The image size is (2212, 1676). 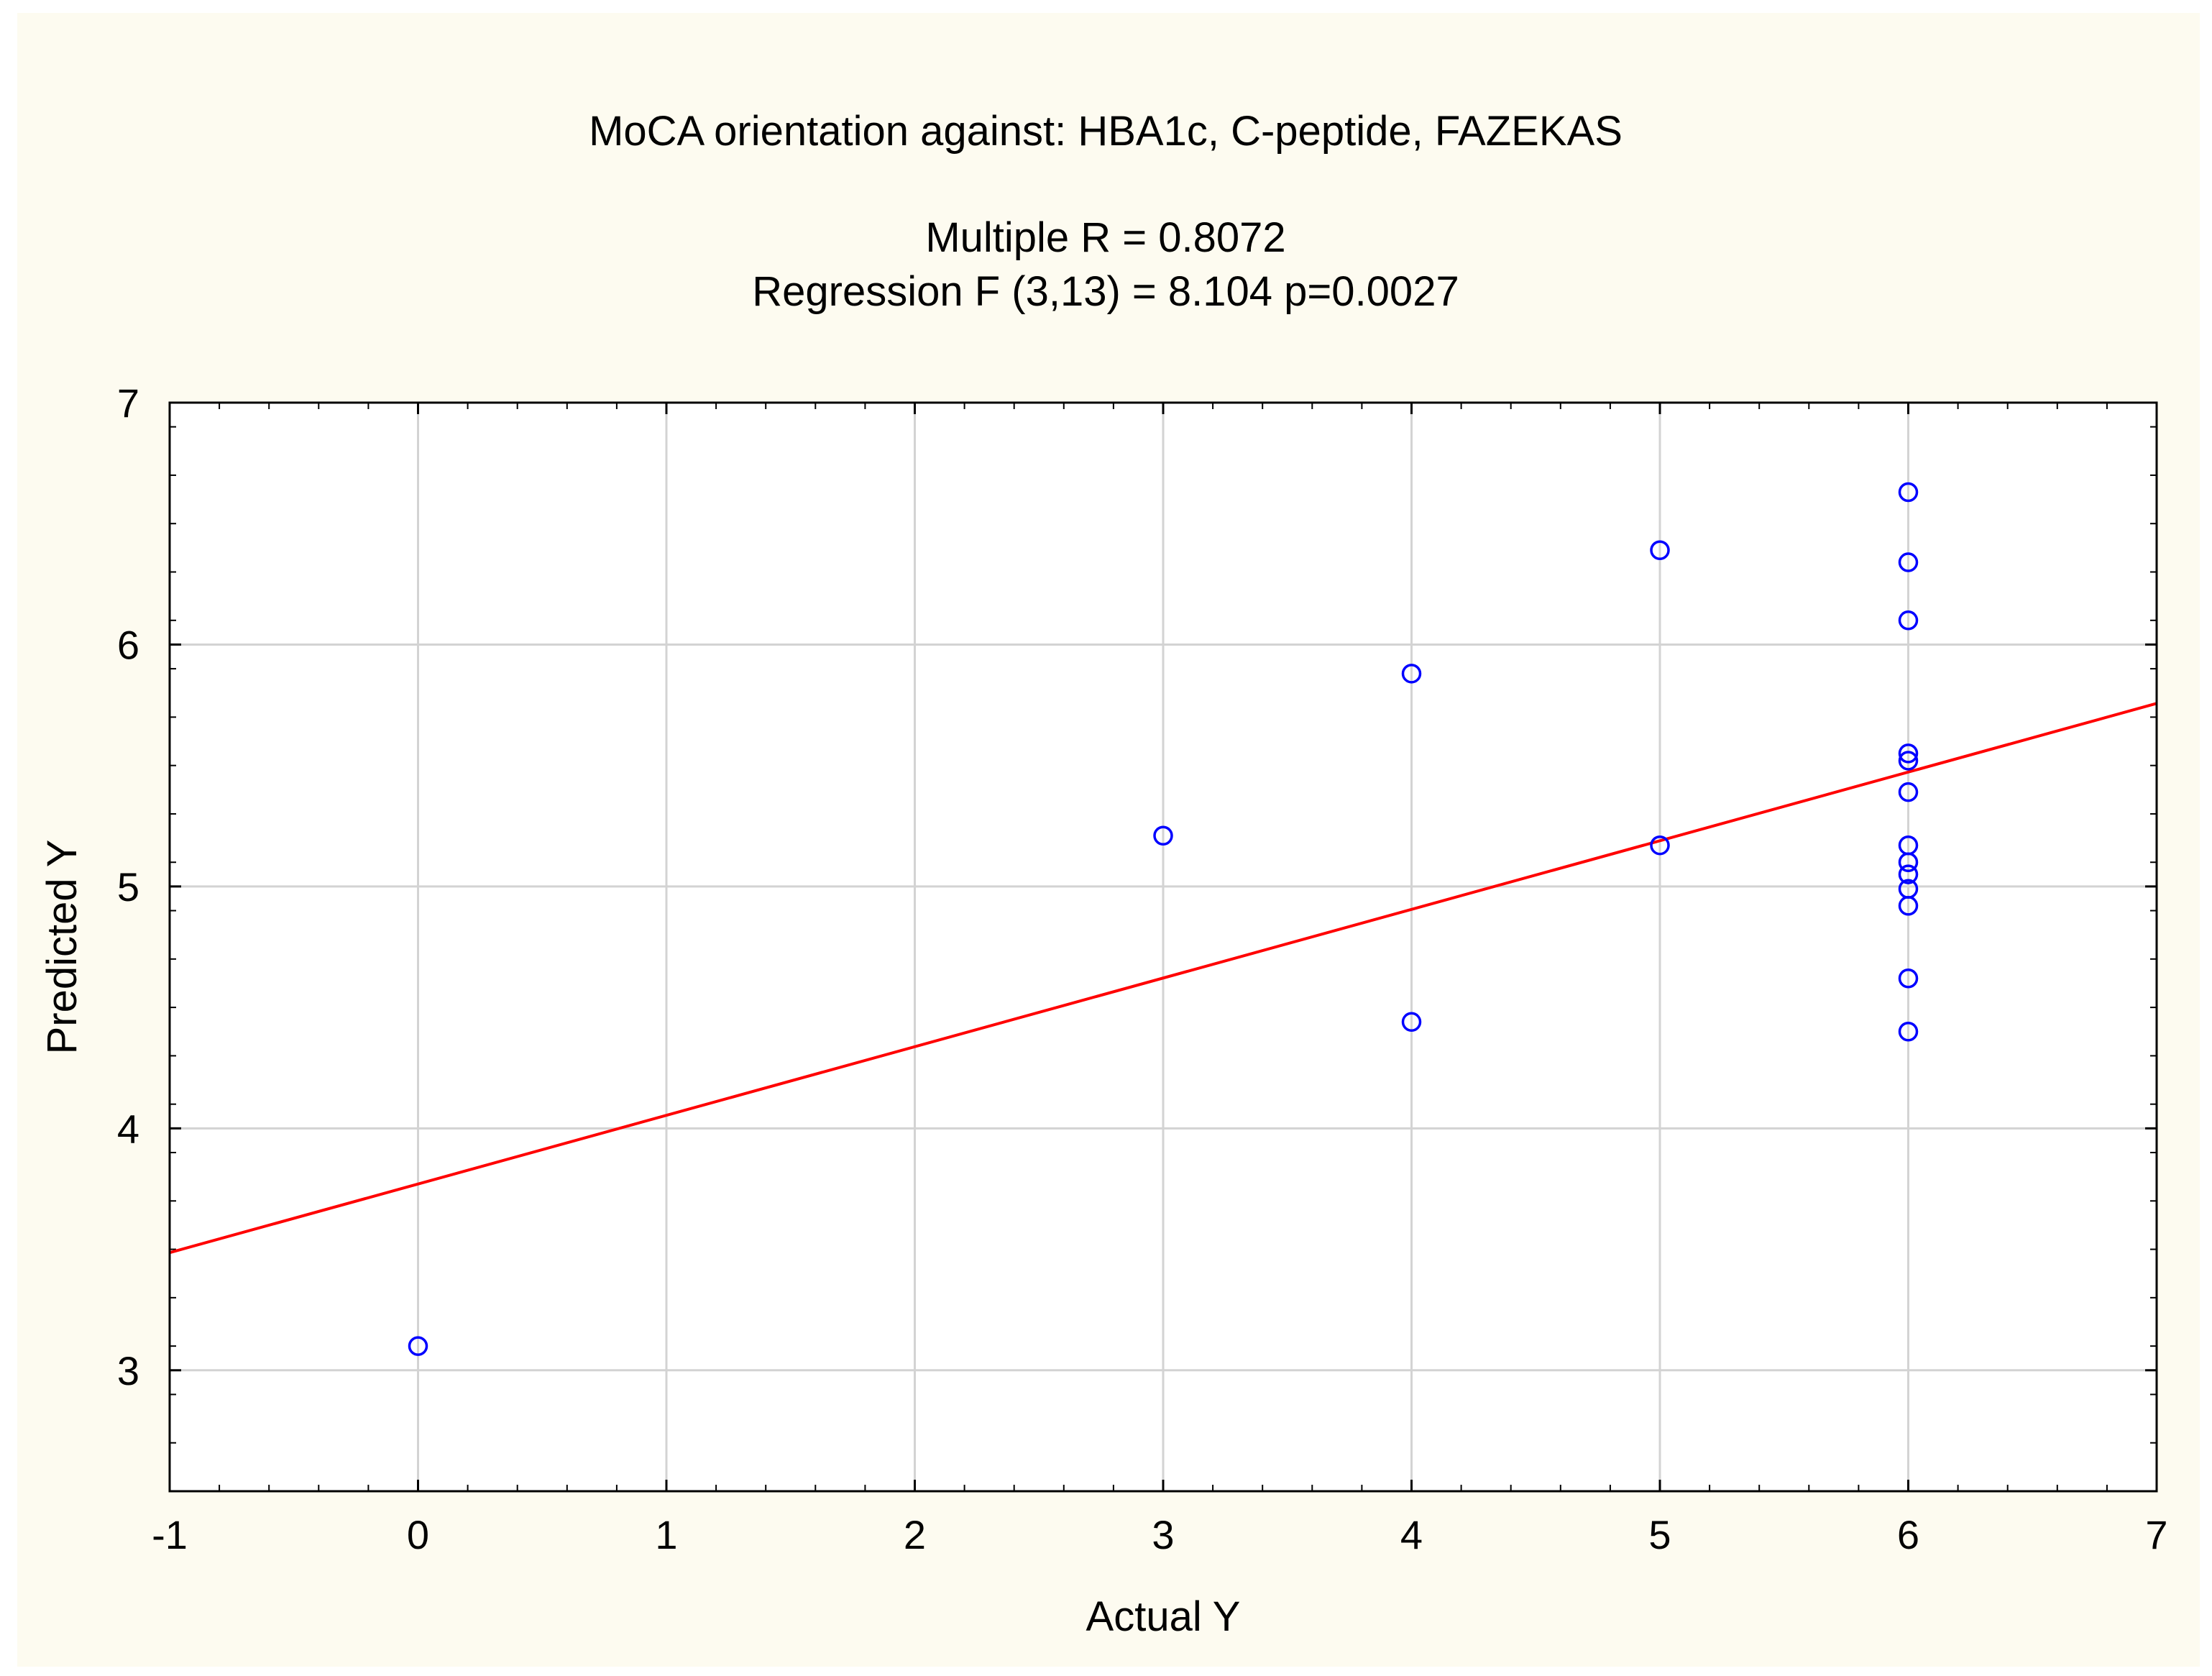 What do you see at coordinates (418, 1534) in the screenshot?
I see `x-tick-label: 0` at bounding box center [418, 1534].